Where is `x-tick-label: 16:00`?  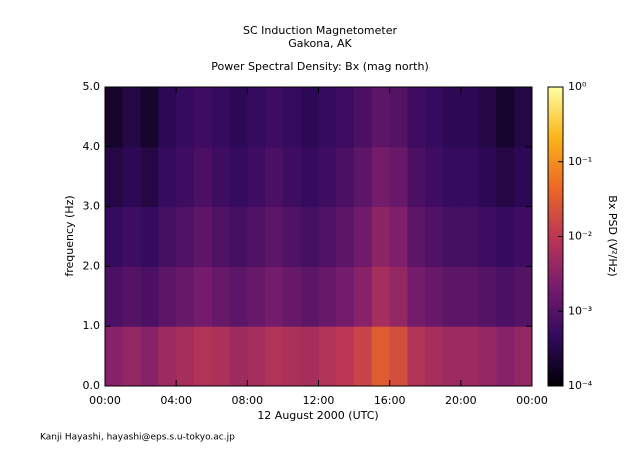 x-tick-label: 16:00 is located at coordinates (390, 400).